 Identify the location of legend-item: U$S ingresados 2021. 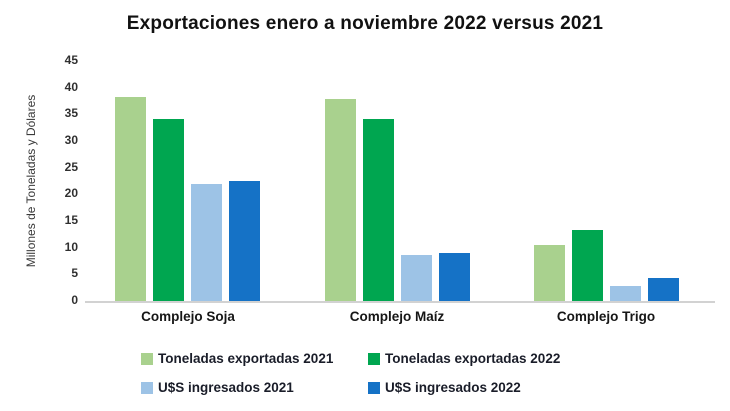
(254, 387).